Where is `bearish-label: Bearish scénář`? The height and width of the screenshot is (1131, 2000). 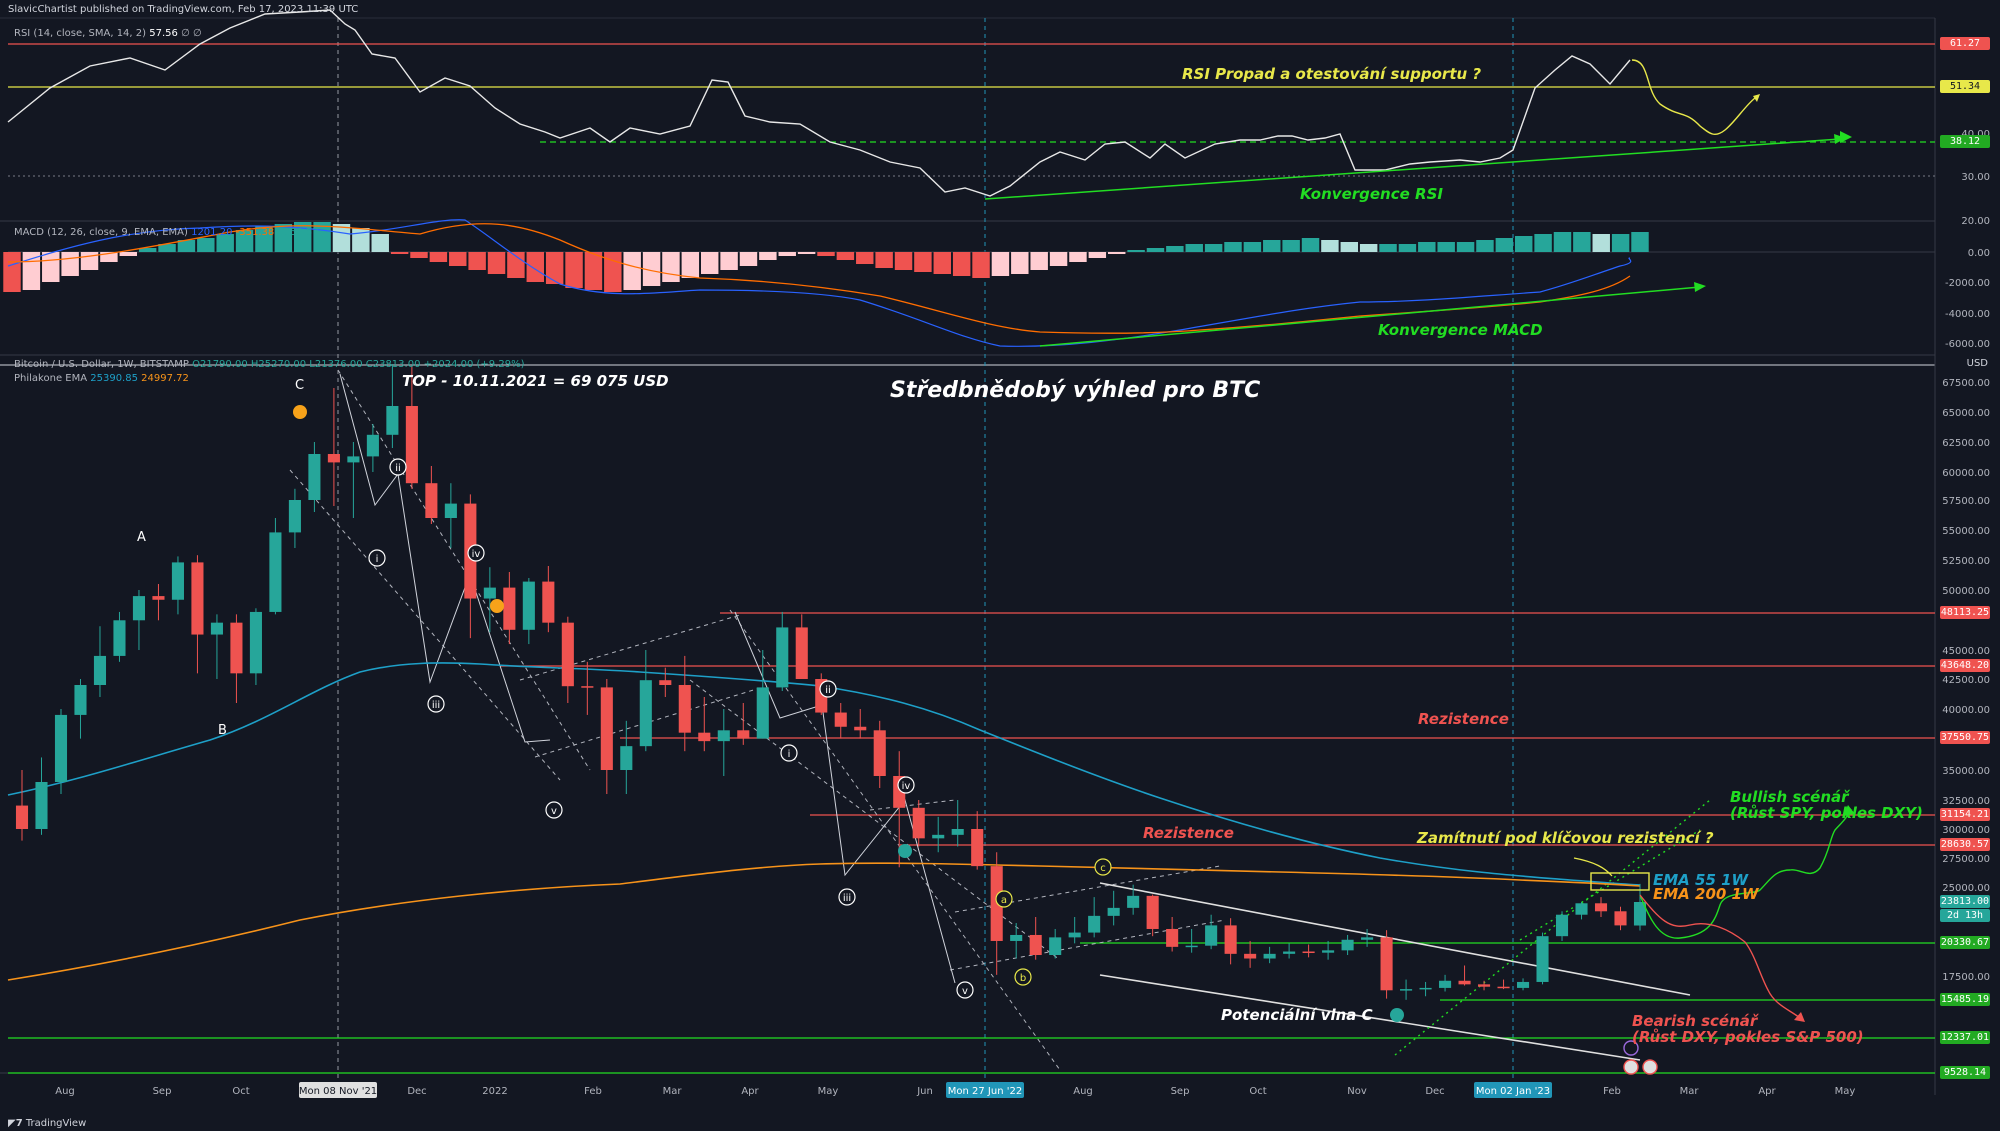
bearish-label: Bearish scénář is located at coordinates (1696, 1021).